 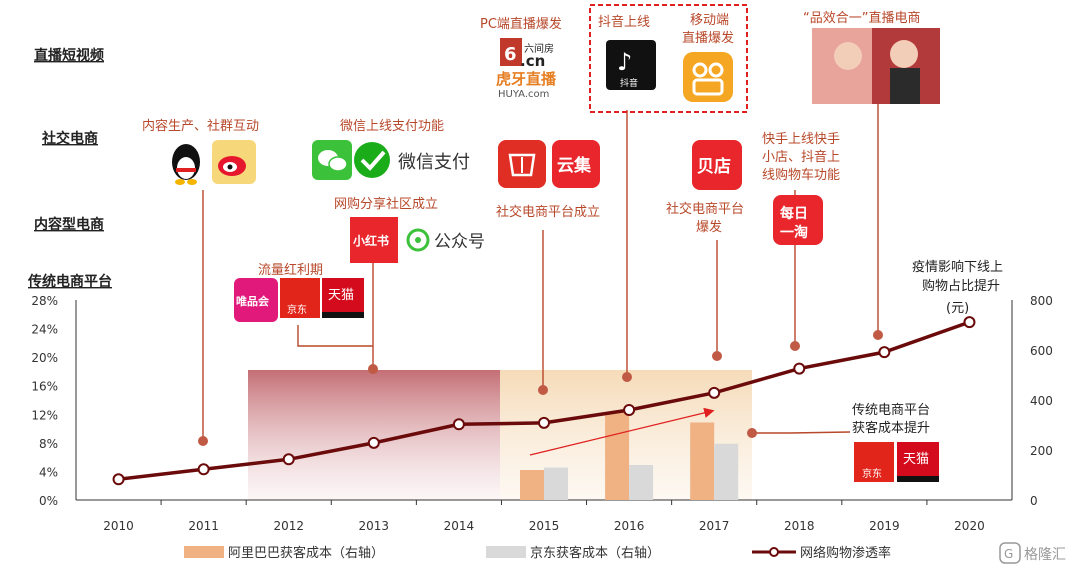 I want to click on legend-swatch-marker, so click(x=774, y=552).